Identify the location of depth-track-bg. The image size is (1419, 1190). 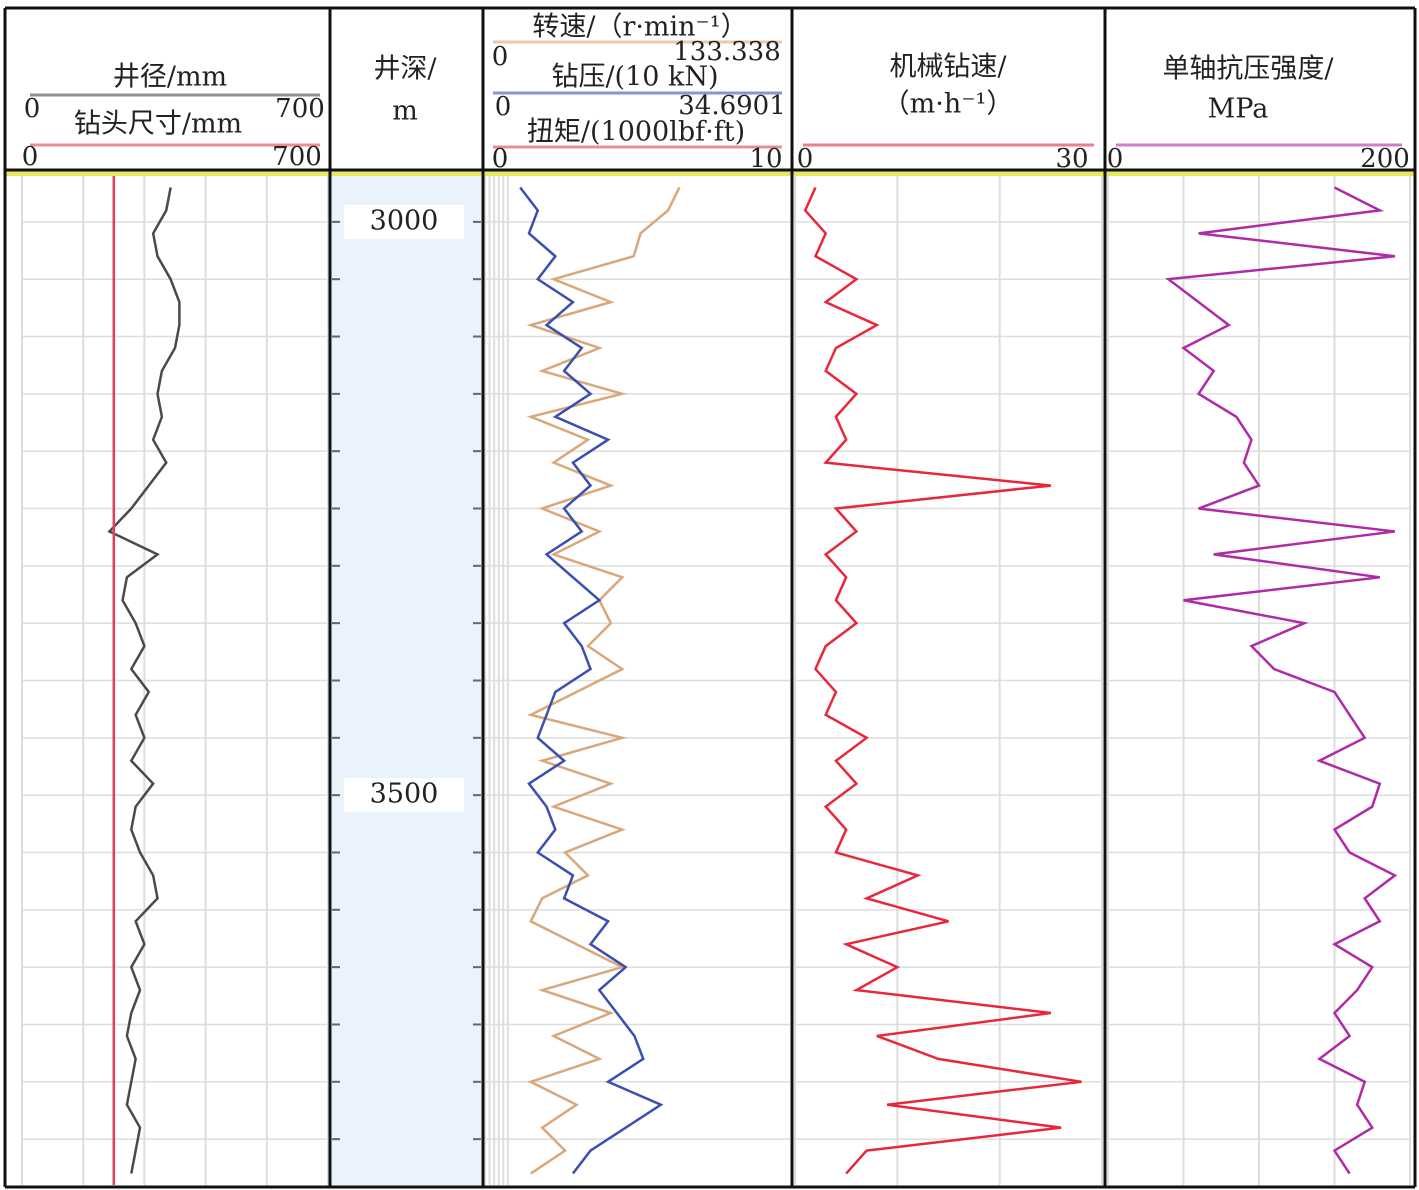
(406, 680).